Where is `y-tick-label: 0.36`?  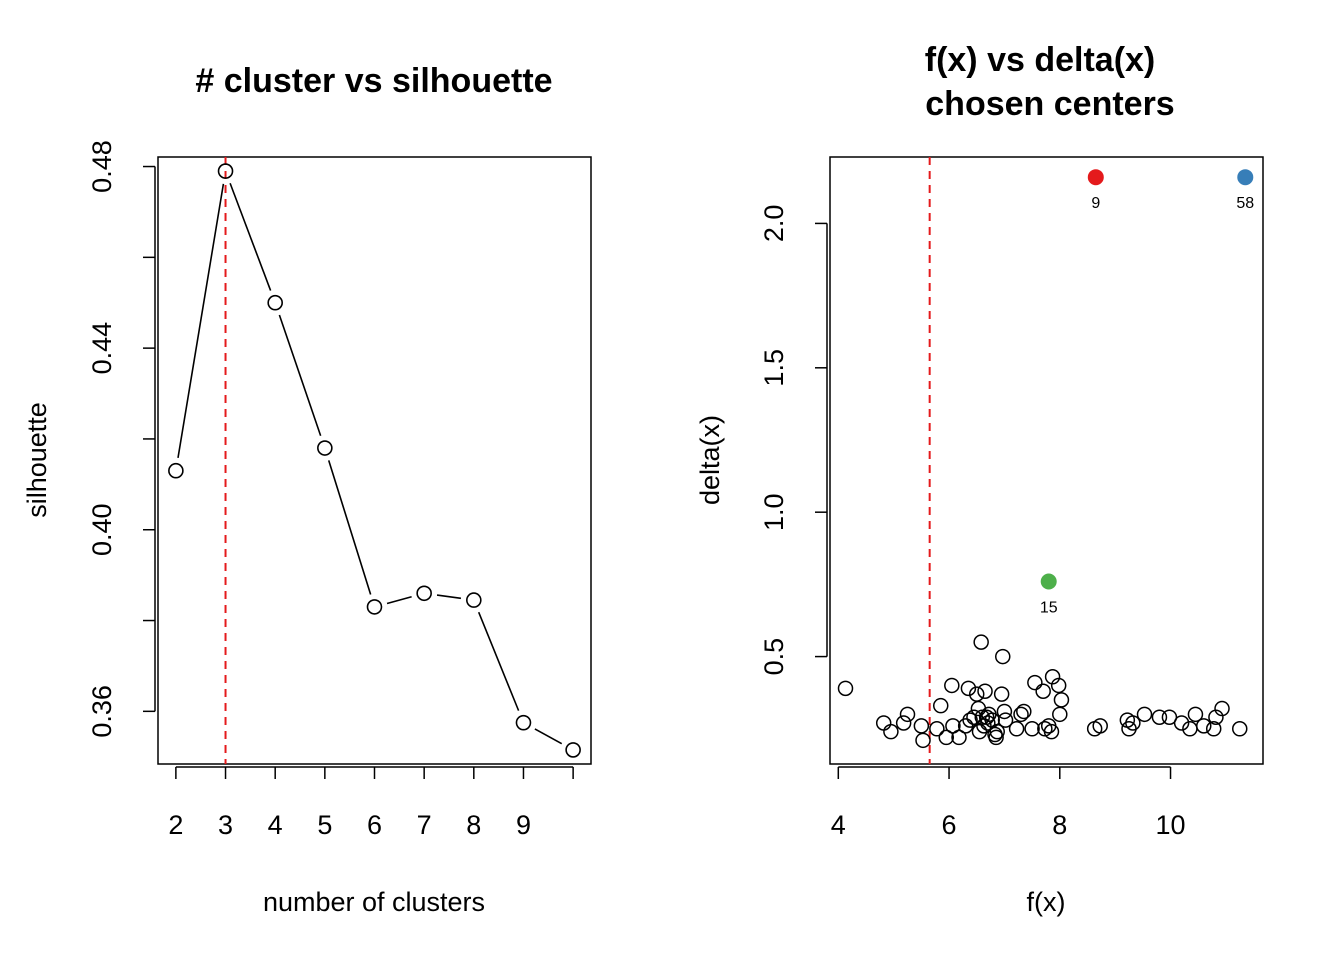 y-tick-label: 0.36 is located at coordinates (102, 711).